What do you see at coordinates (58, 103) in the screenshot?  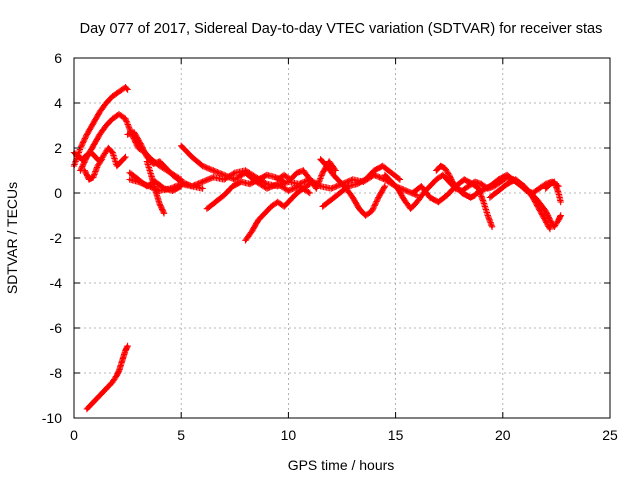 I see `y-tick-label: 4` at bounding box center [58, 103].